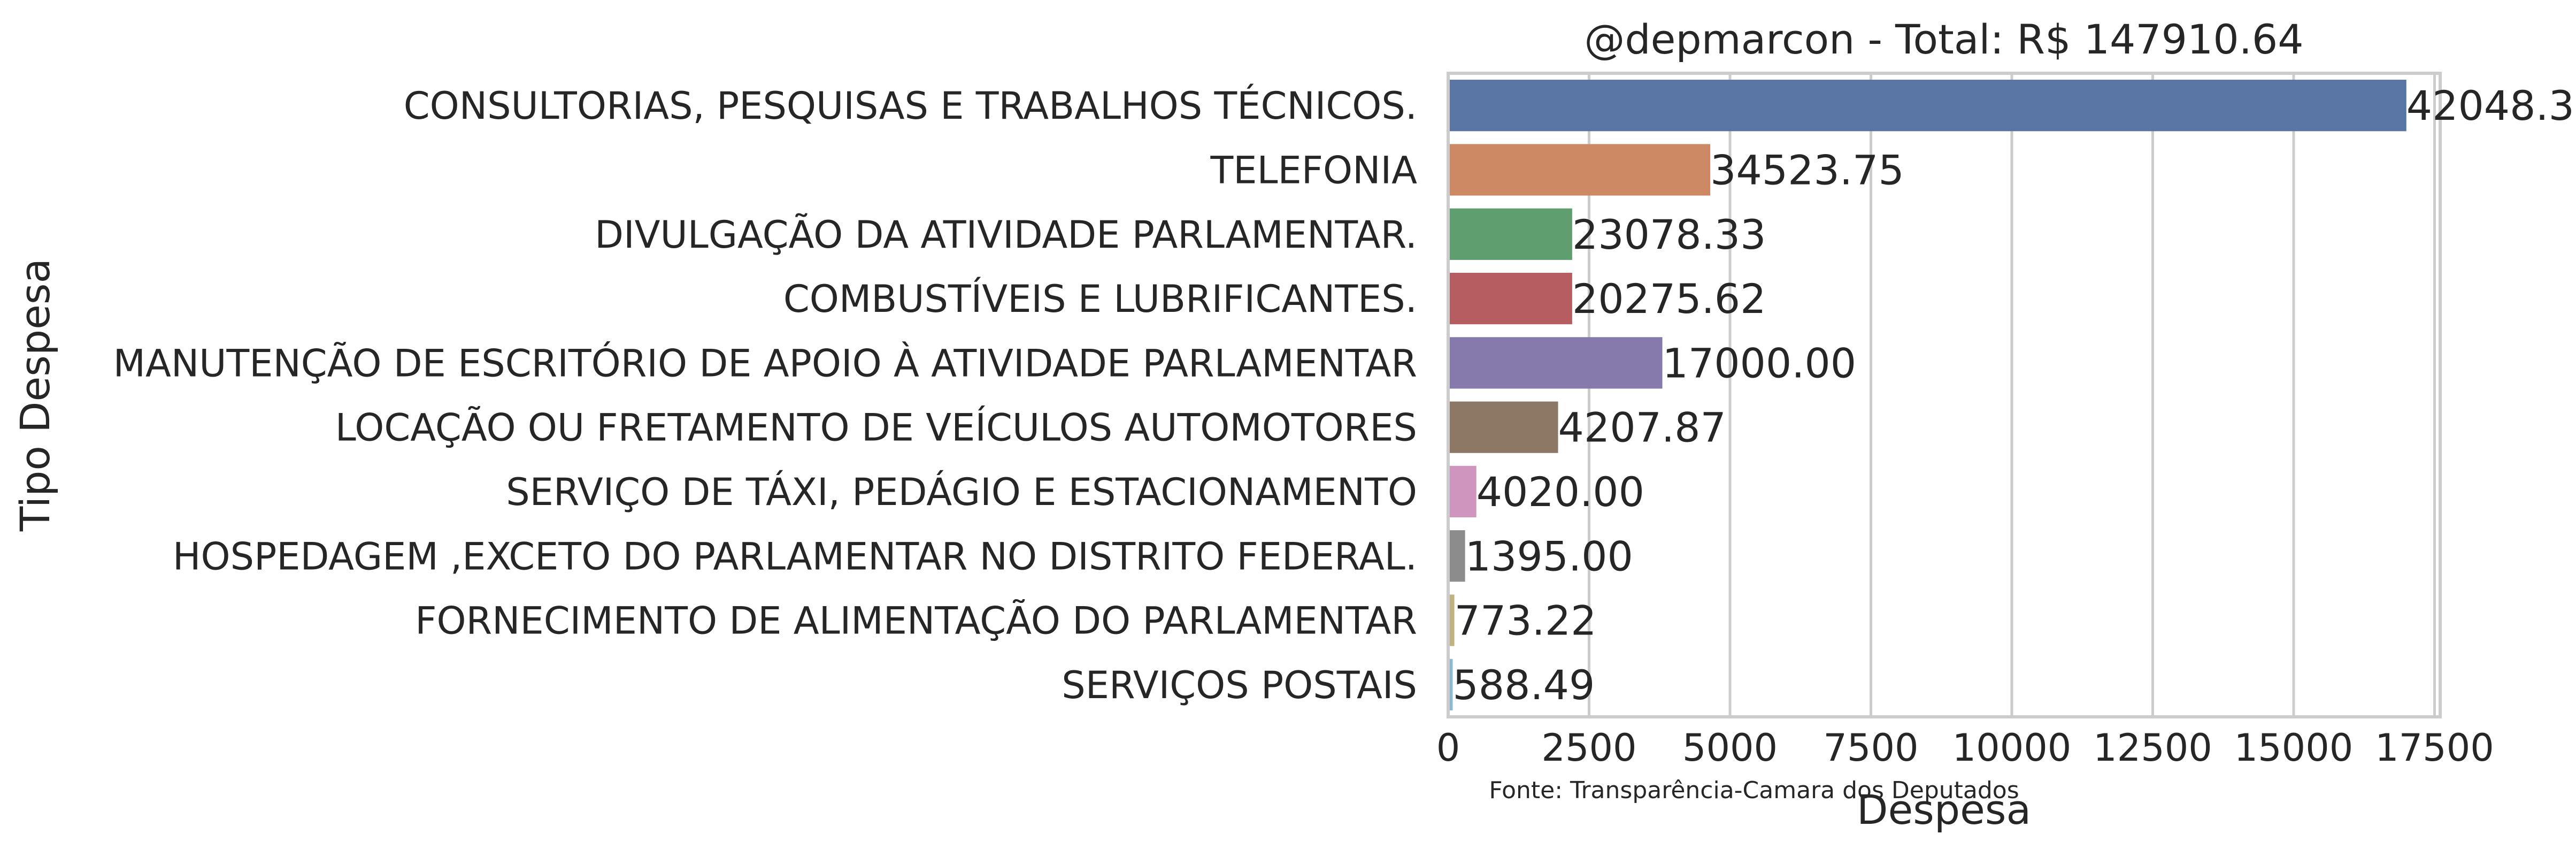 The height and width of the screenshot is (857, 2576). I want to click on category-label: TELEFONIA, so click(1314, 170).